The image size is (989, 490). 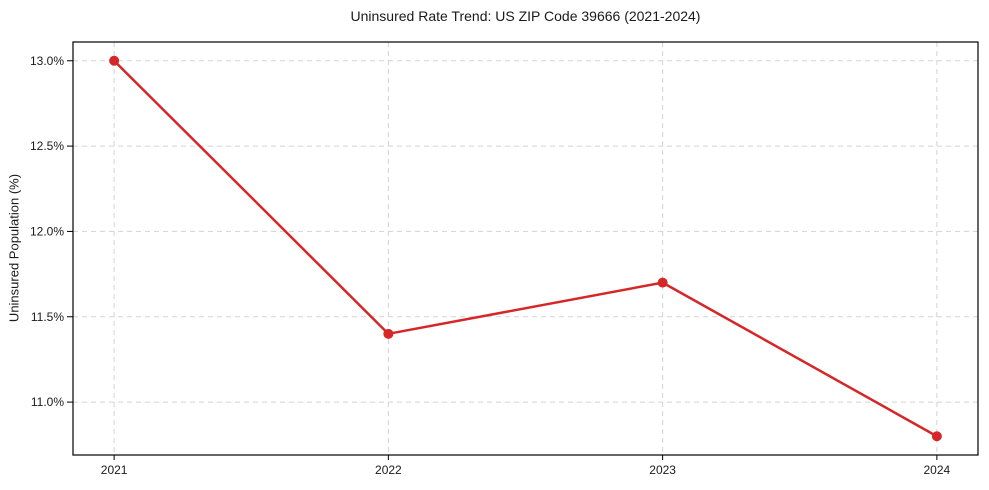 What do you see at coordinates (47, 146) in the screenshot?
I see `y-tick-label: 12.5%` at bounding box center [47, 146].